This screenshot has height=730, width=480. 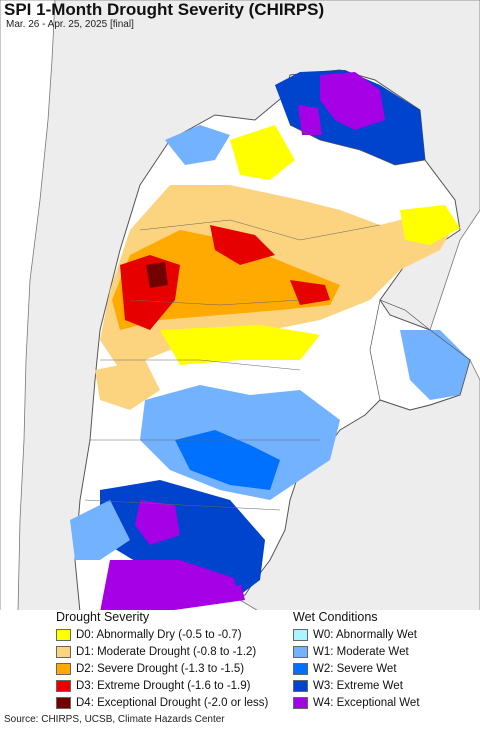 I want to click on legend-label-w0: W0: Abnormally Wet, so click(x=365, y=635).